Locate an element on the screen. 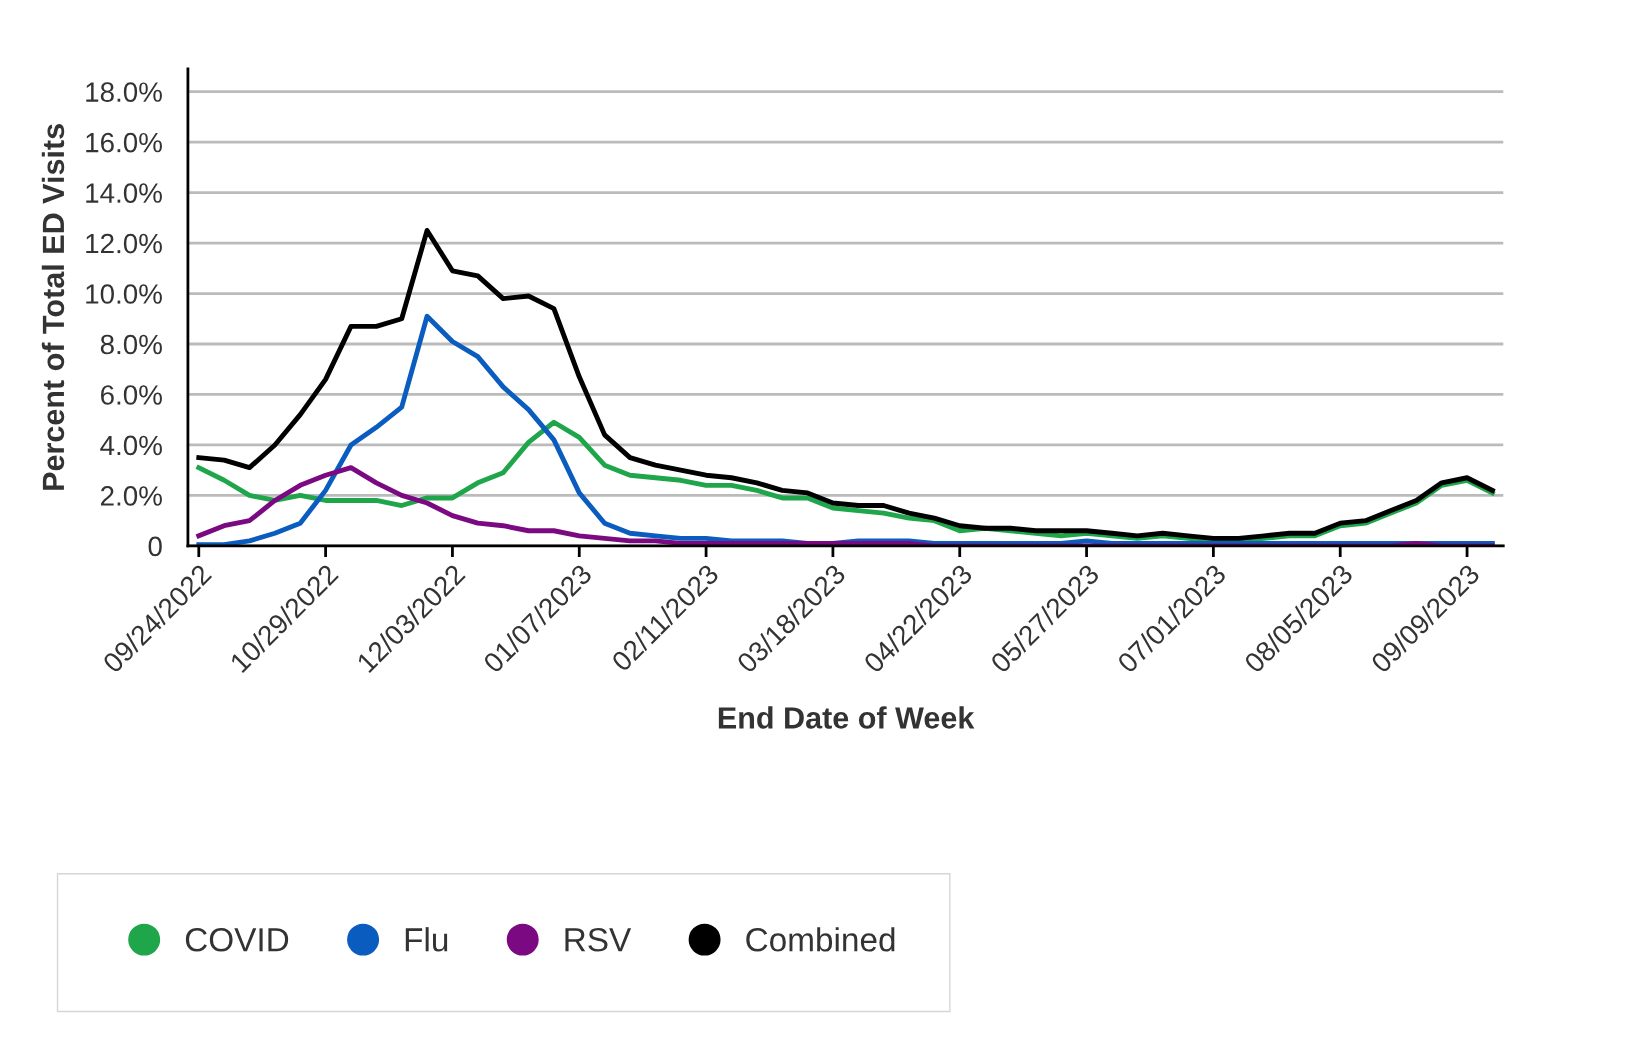  y-tick-label: 4.0% is located at coordinates (131, 445).